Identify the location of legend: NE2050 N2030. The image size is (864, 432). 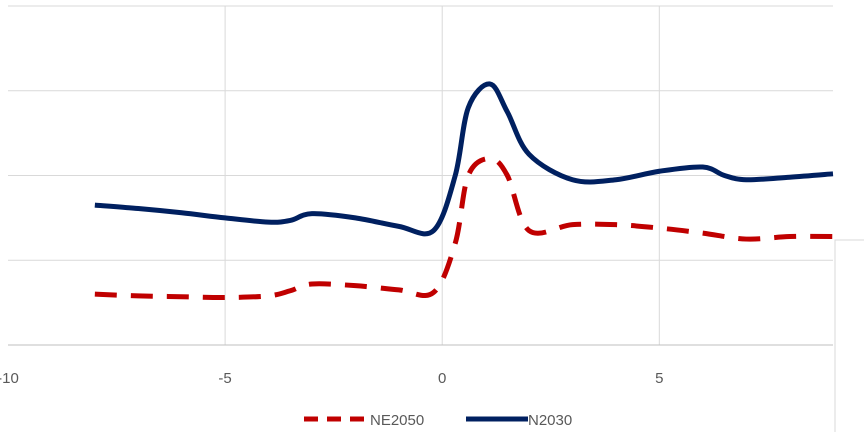
(438, 420).